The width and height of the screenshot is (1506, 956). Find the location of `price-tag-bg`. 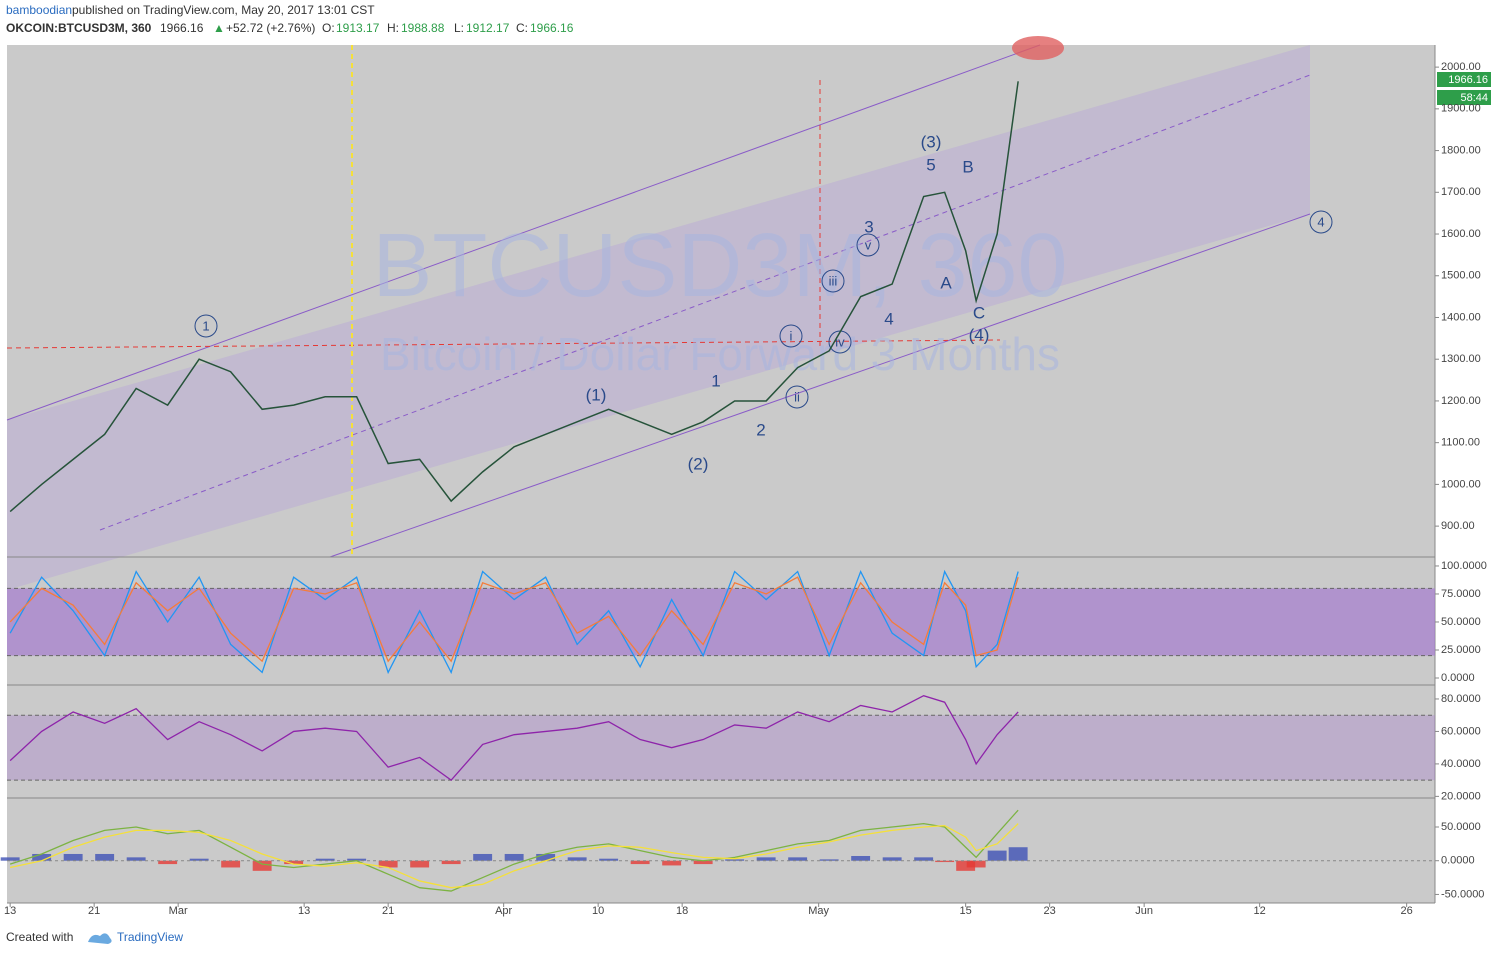

price-tag-bg is located at coordinates (1464, 79).